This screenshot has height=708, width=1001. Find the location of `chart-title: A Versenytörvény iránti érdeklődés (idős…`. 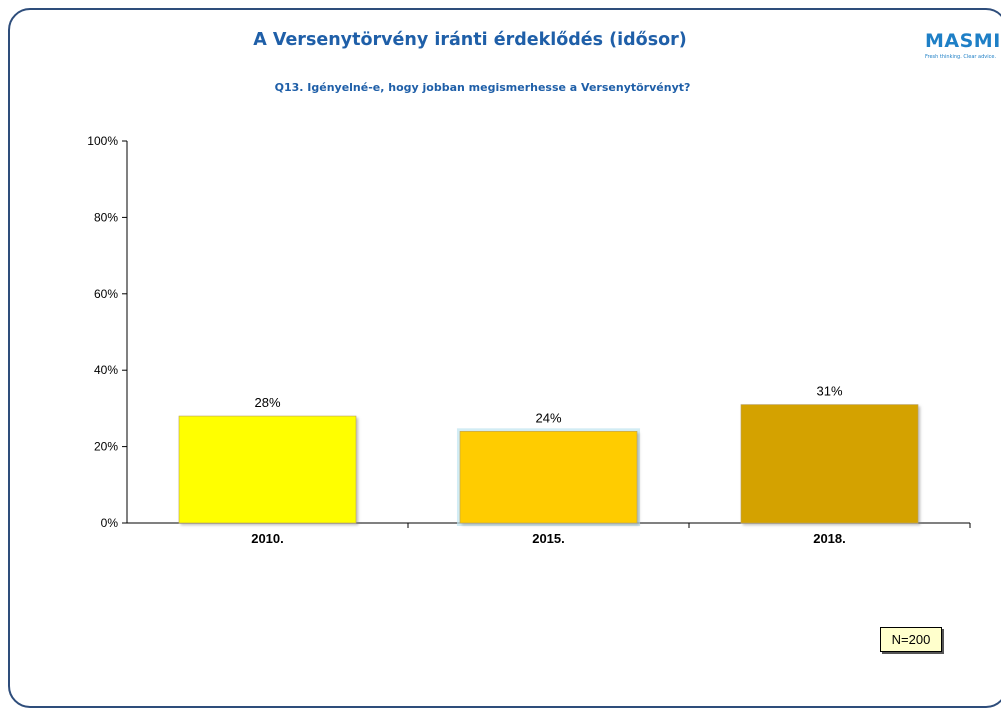

chart-title: A Versenytörvény iránti érdeklődés (idős… is located at coordinates (470, 40).